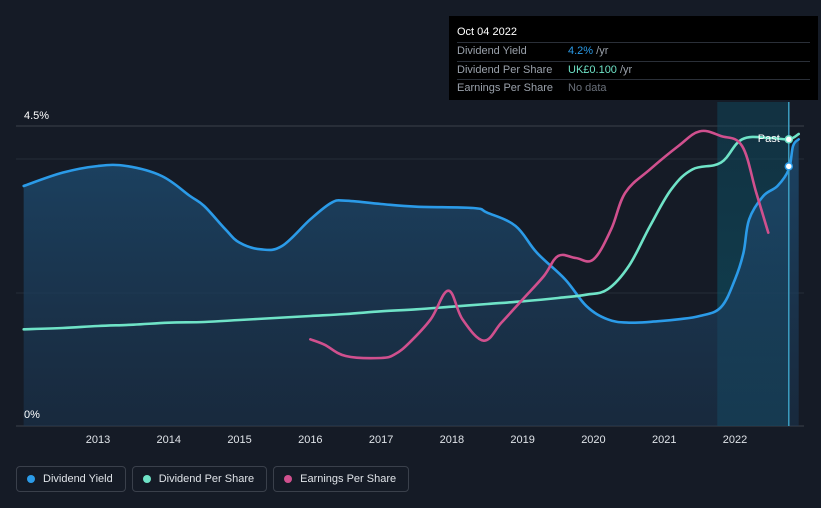  Describe the element at coordinates (487, 32) in the screenshot. I see `tooltip-date: Oct 04 2022` at that location.